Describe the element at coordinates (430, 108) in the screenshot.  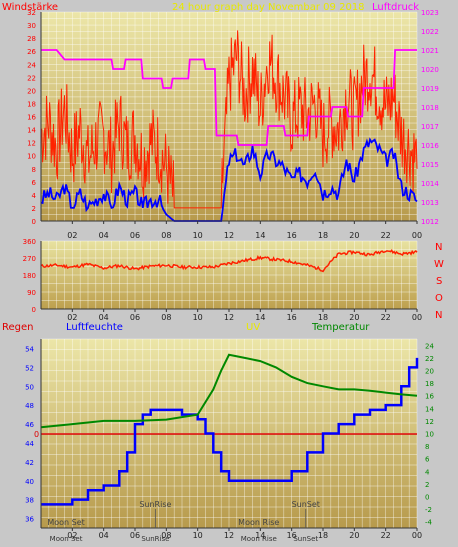
I see `pressure-y-tick-label: 1018` at that location.